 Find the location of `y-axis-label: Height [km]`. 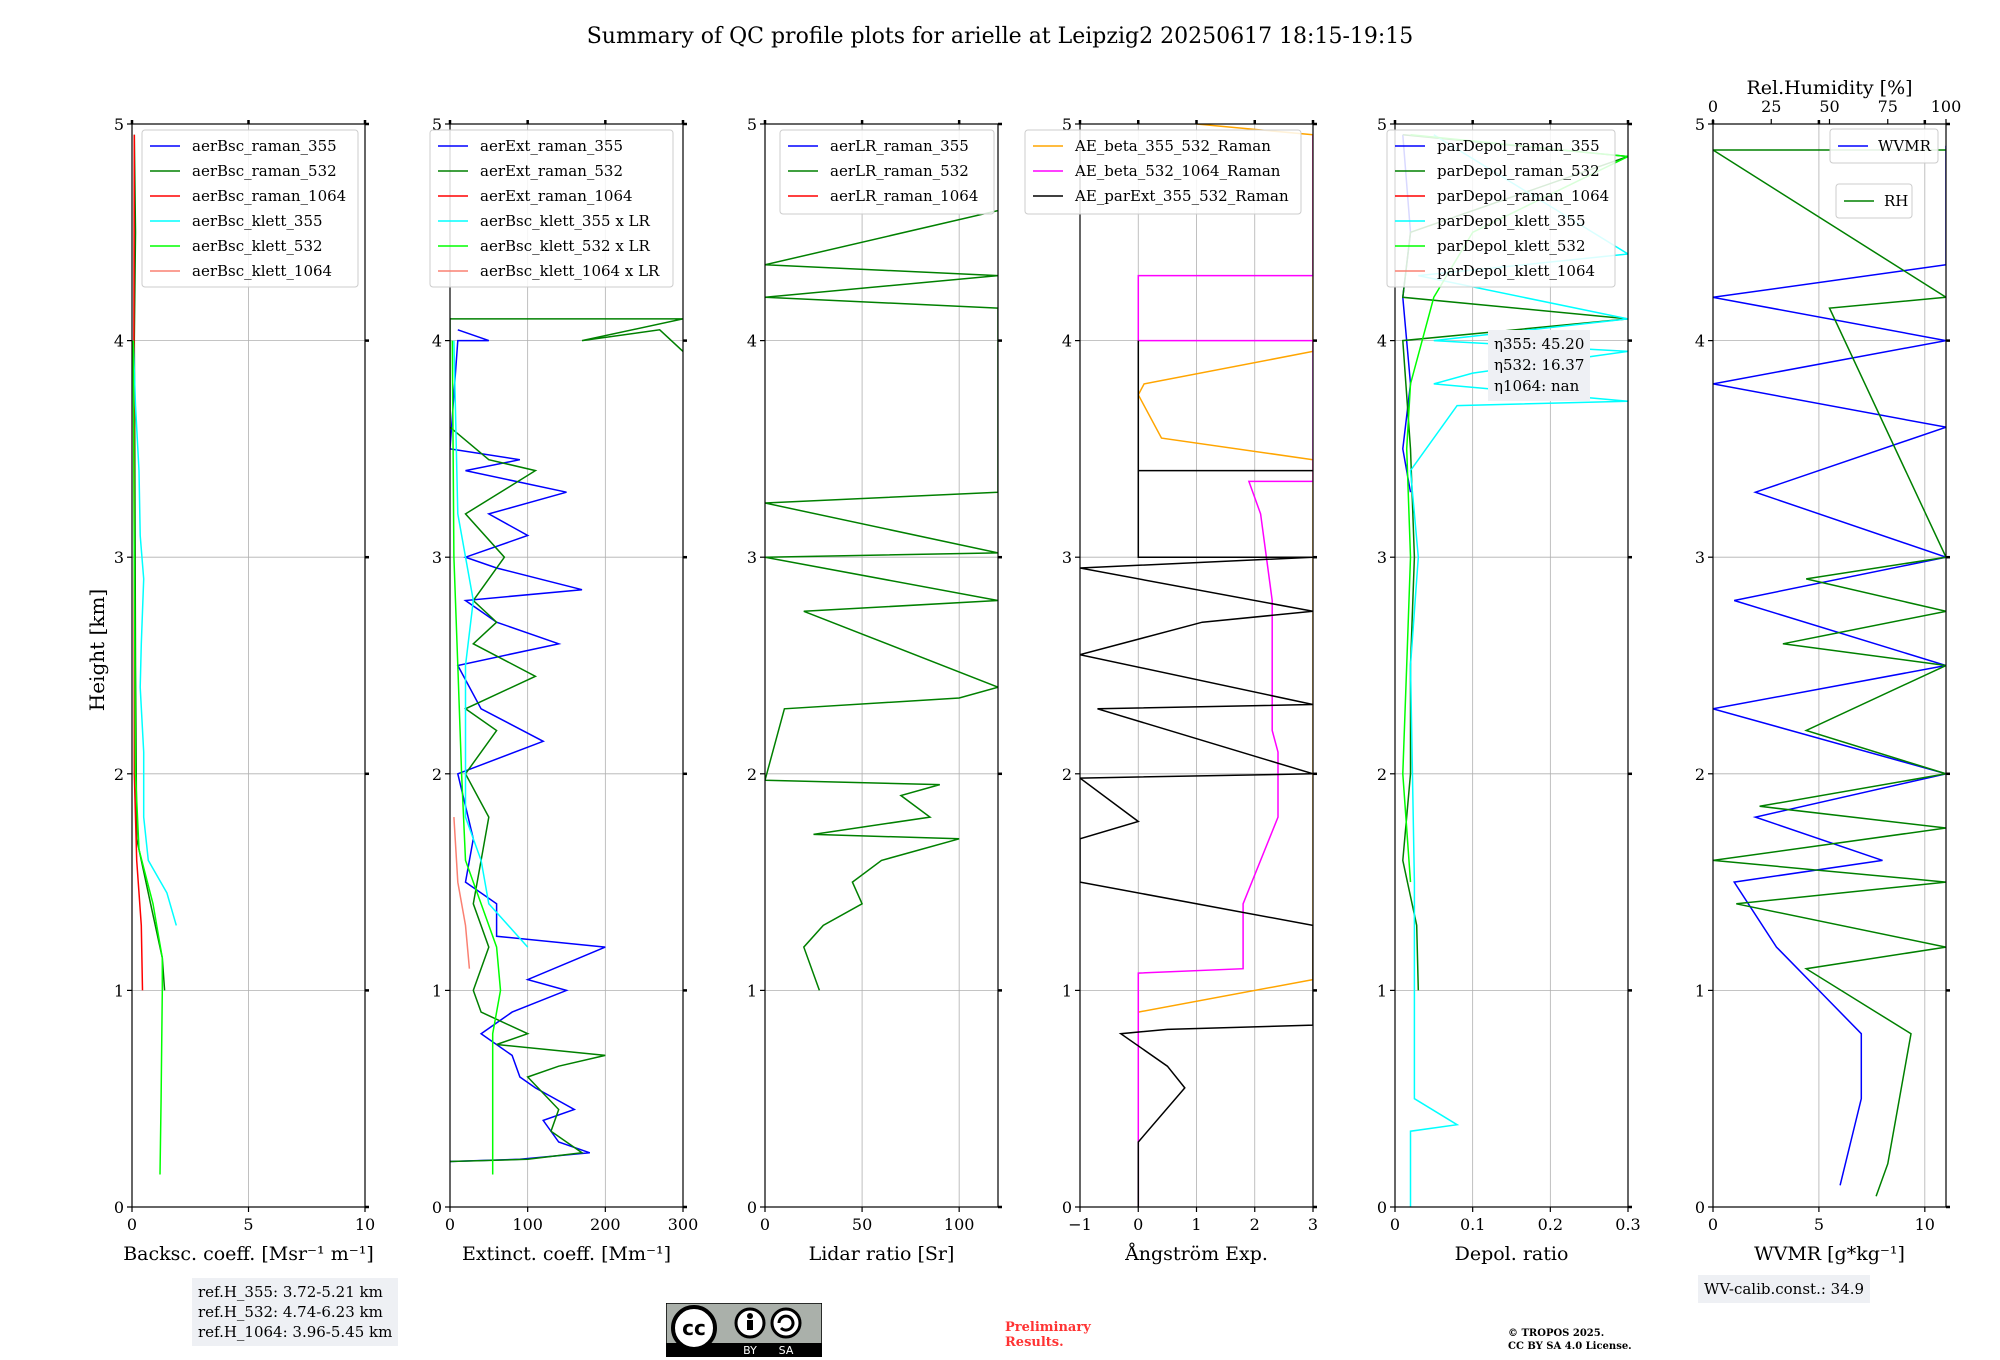

y-axis-label: Height [km] is located at coordinates (97, 650).